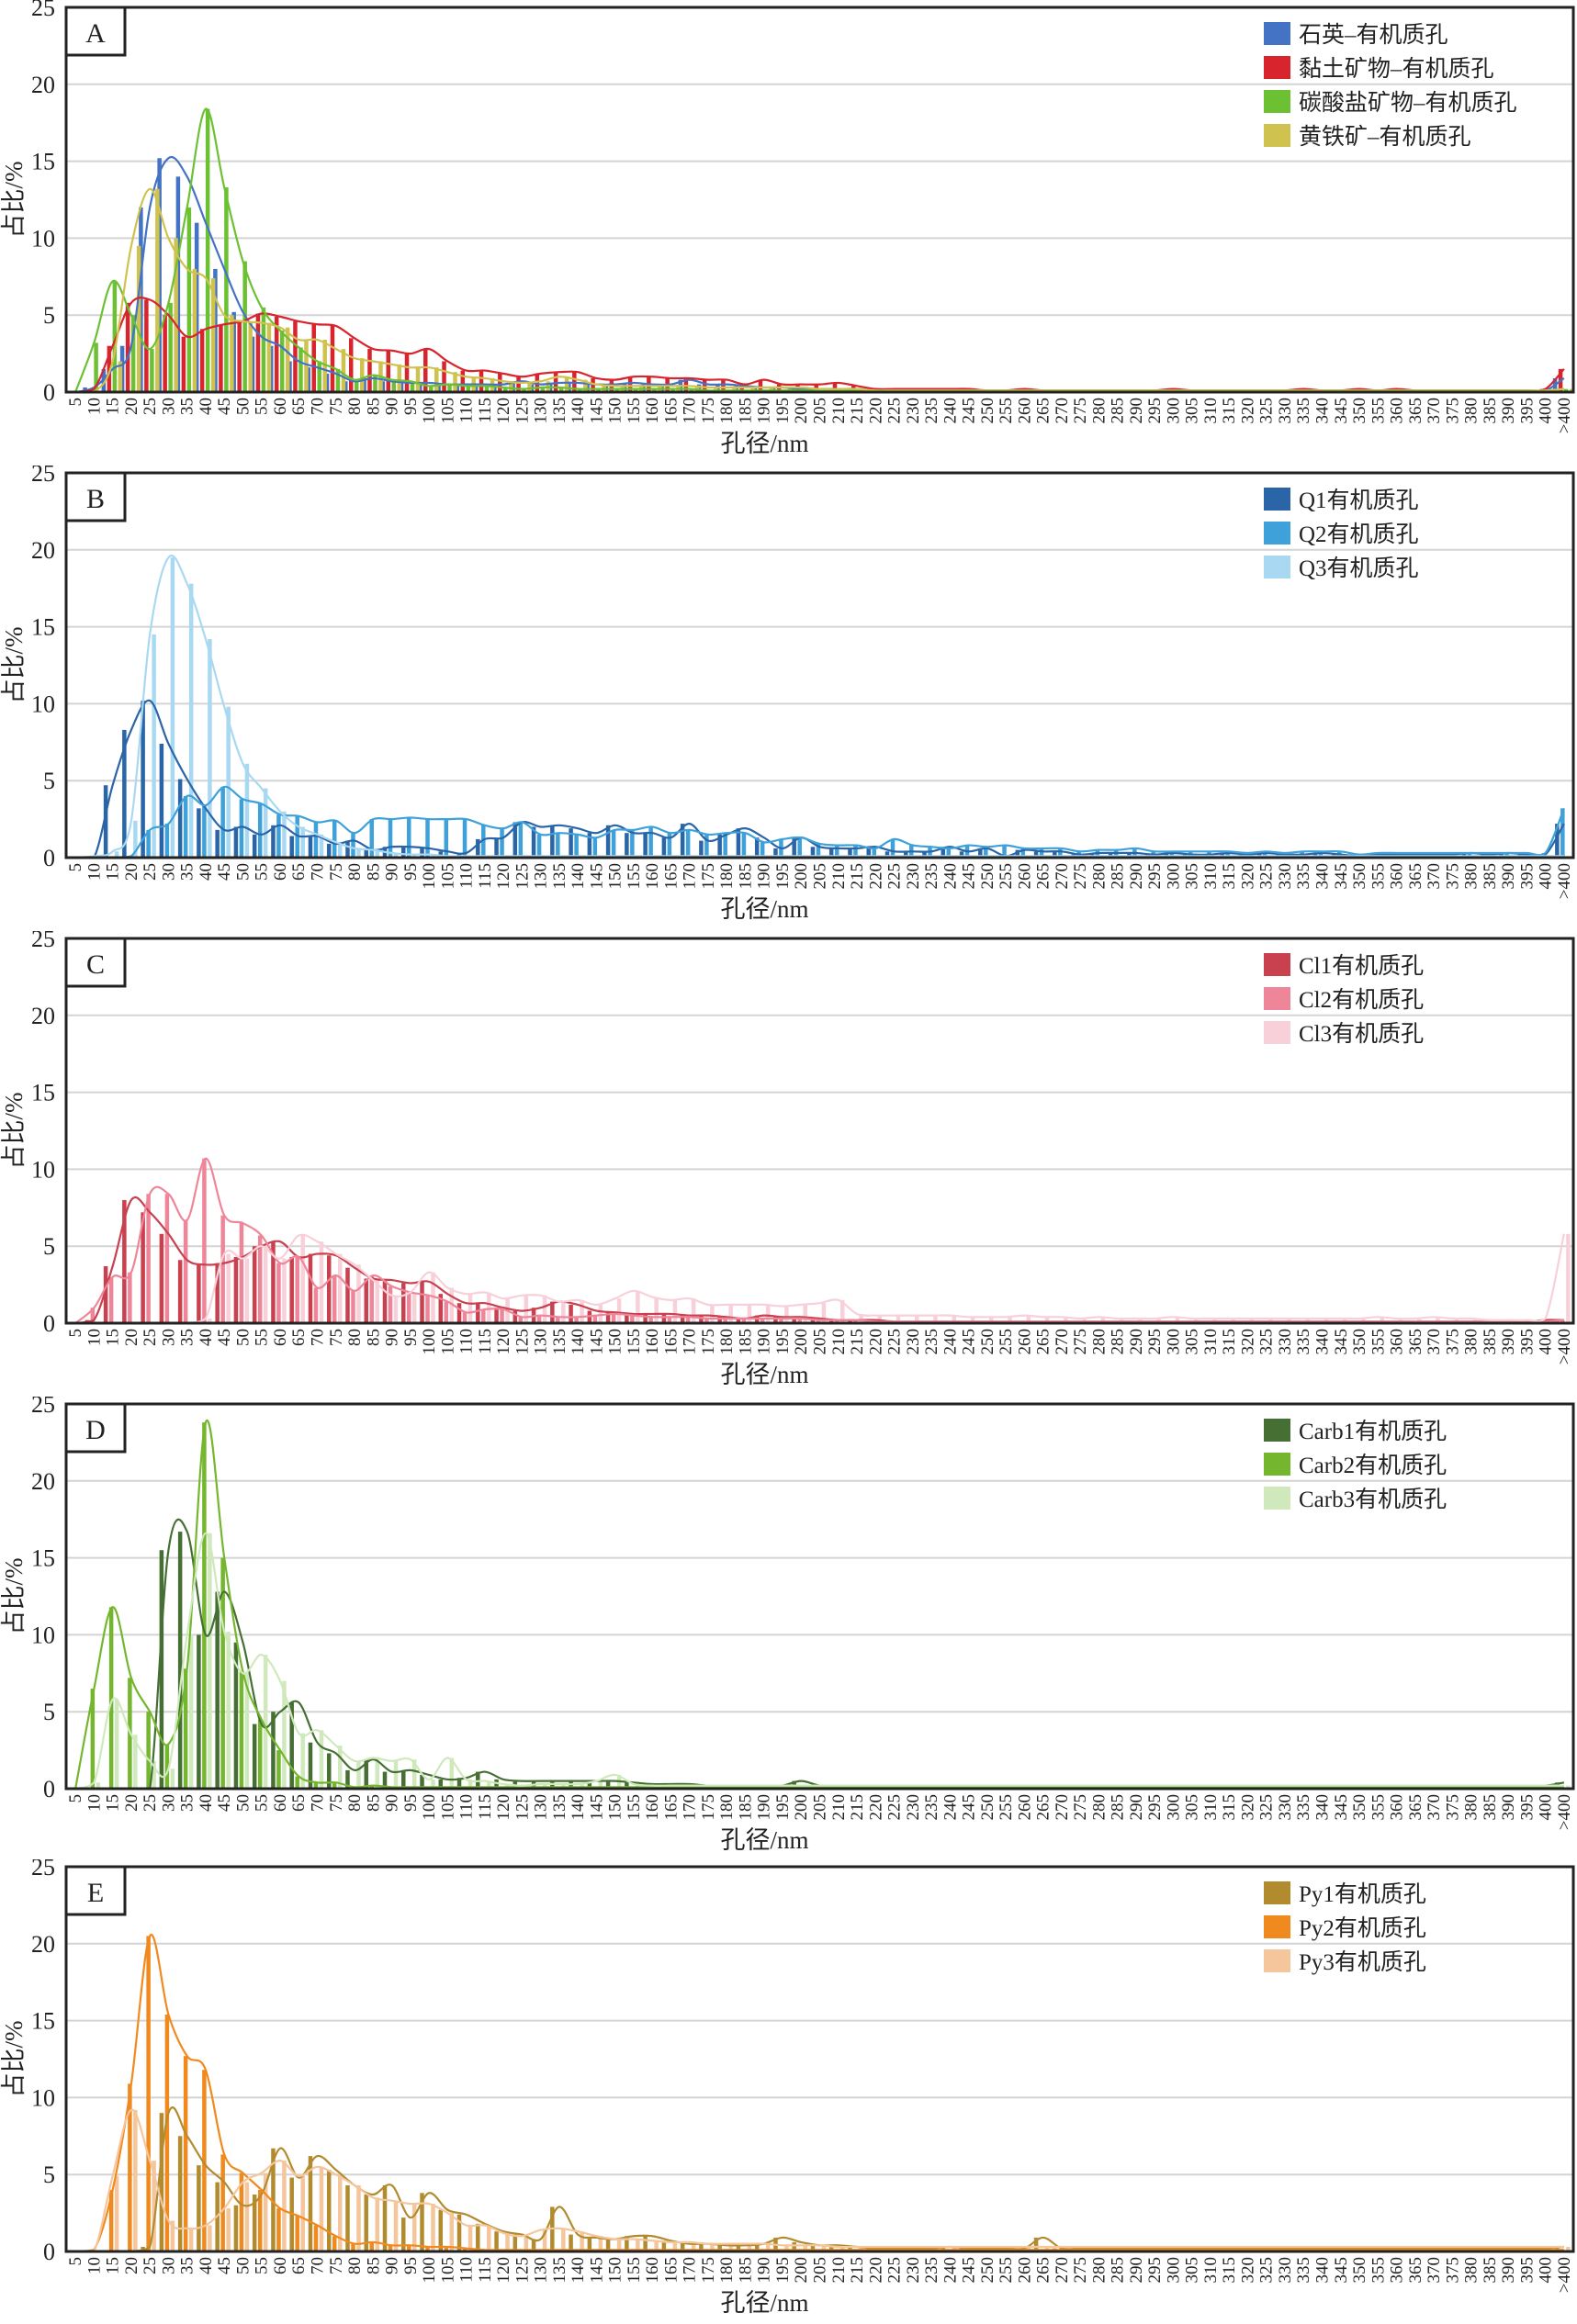 The height and width of the screenshot is (2324, 1577). Describe the element at coordinates (875, 1342) in the screenshot. I see `x-tick-label: 220` at that location.